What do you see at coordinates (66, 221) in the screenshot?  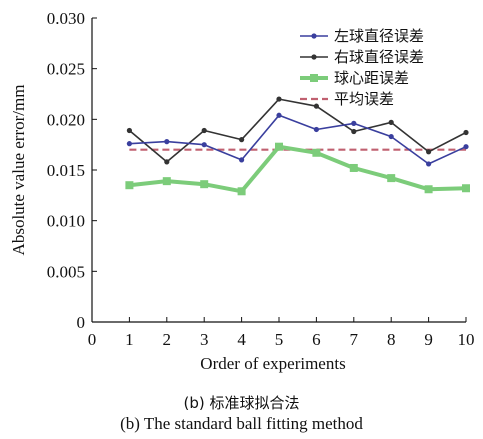 I see `y-tick-label: 0.010` at bounding box center [66, 221].